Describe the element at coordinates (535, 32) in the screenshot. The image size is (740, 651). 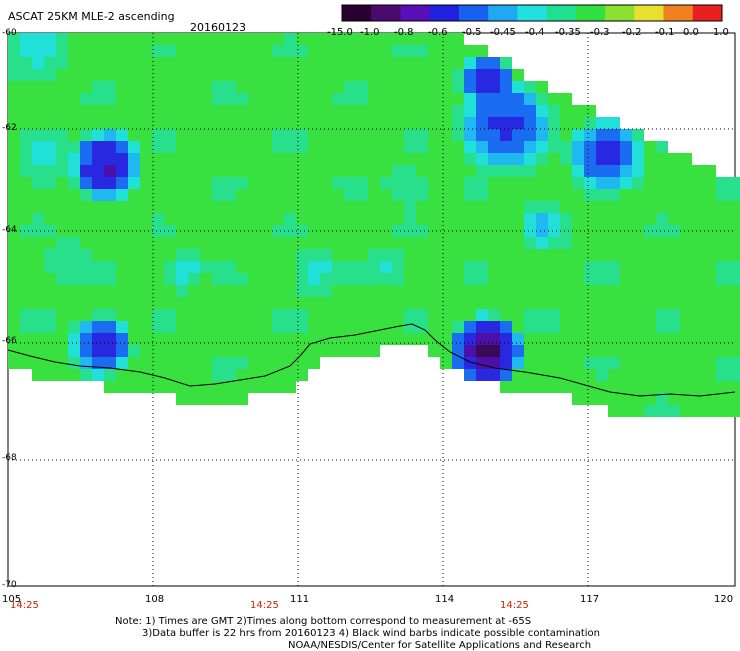
I see `colorbar-tick-6: -0.4` at that location.